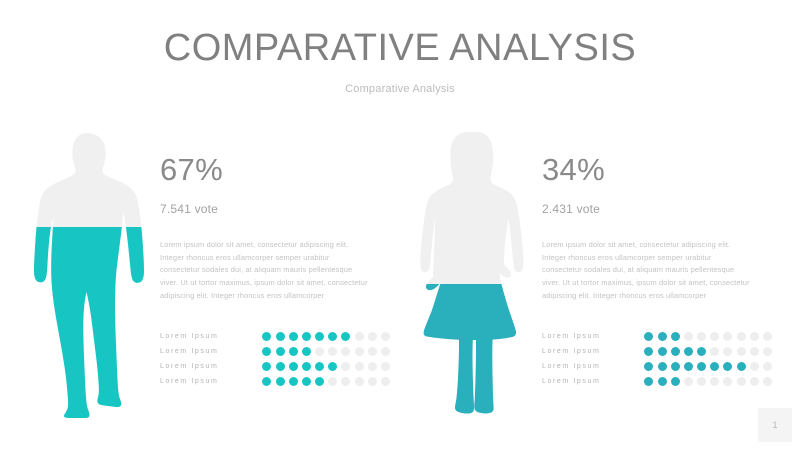  Describe the element at coordinates (189, 209) in the screenshot. I see `male-votes: 7.541 vote` at that location.